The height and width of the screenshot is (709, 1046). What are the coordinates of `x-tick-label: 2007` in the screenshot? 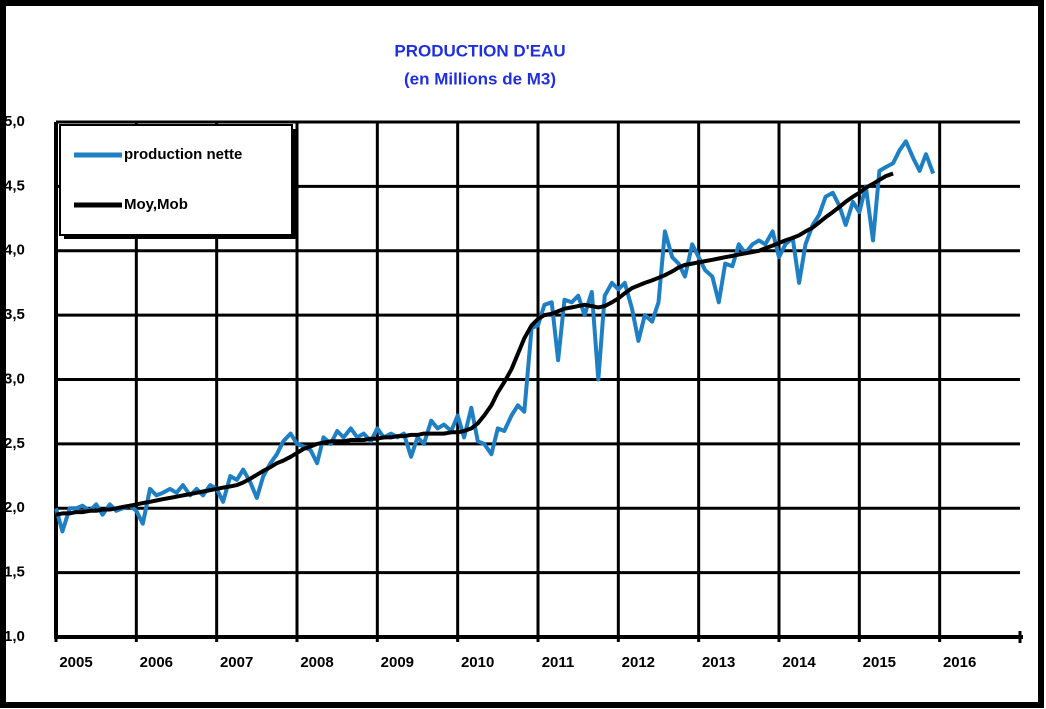 It's located at (236, 662).